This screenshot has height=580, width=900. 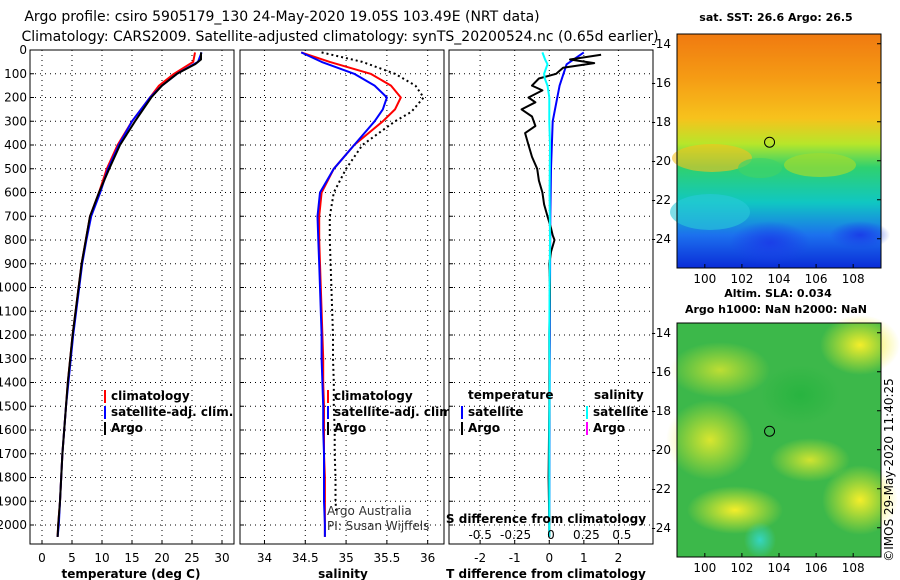 I want to click on x-tick-label-salinity: 0.5, so click(x=621, y=535).